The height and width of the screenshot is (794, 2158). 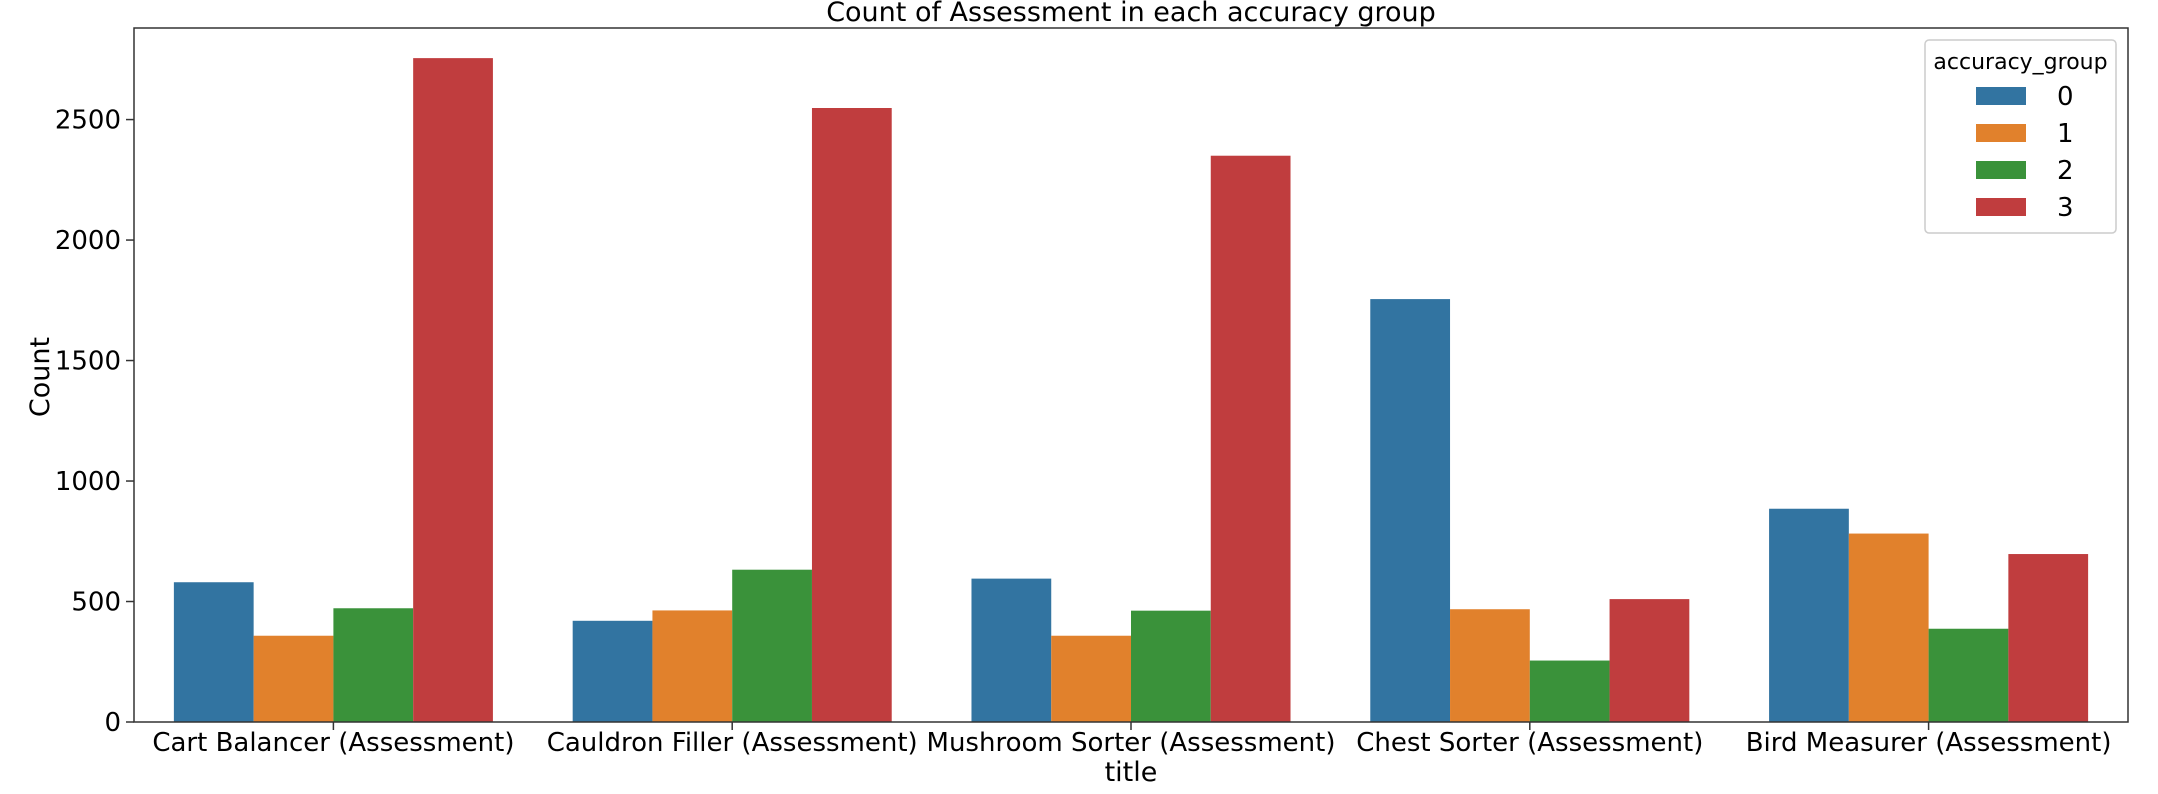 I want to click on y-tick-label: 2500, so click(x=88, y=121).